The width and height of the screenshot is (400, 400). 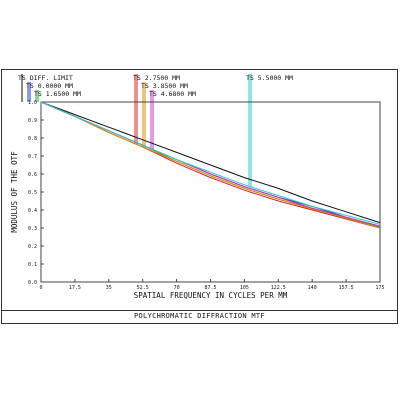 What do you see at coordinates (32, 121) in the screenshot?
I see `y-tick-label: 0.9` at bounding box center [32, 121].